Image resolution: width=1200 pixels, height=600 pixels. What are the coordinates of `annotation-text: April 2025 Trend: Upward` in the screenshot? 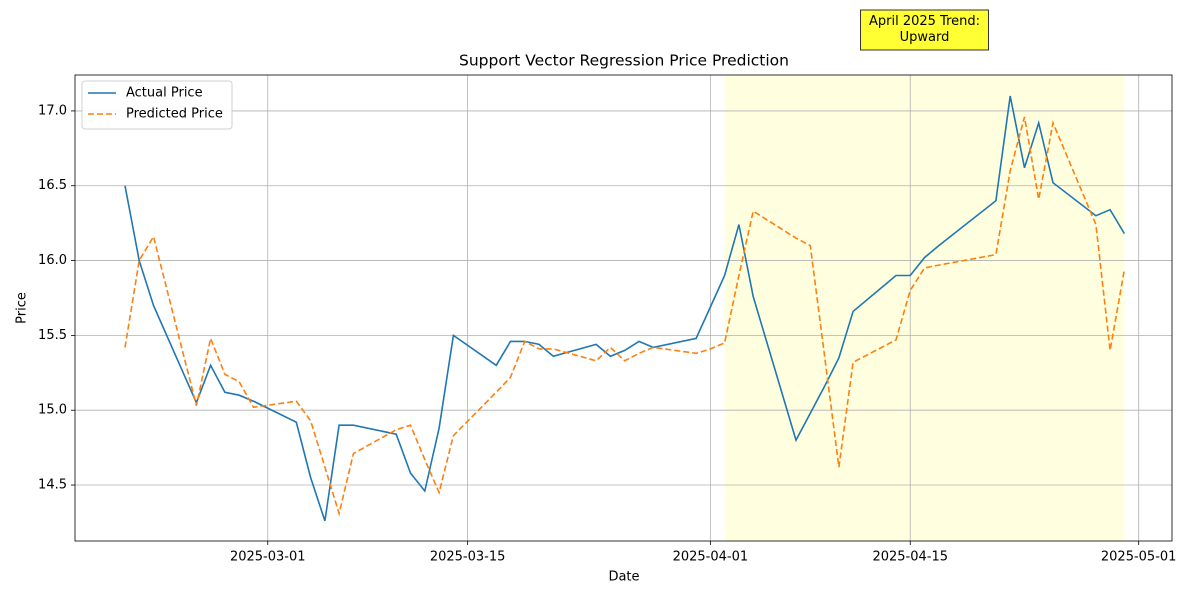 It's located at (924, 29).